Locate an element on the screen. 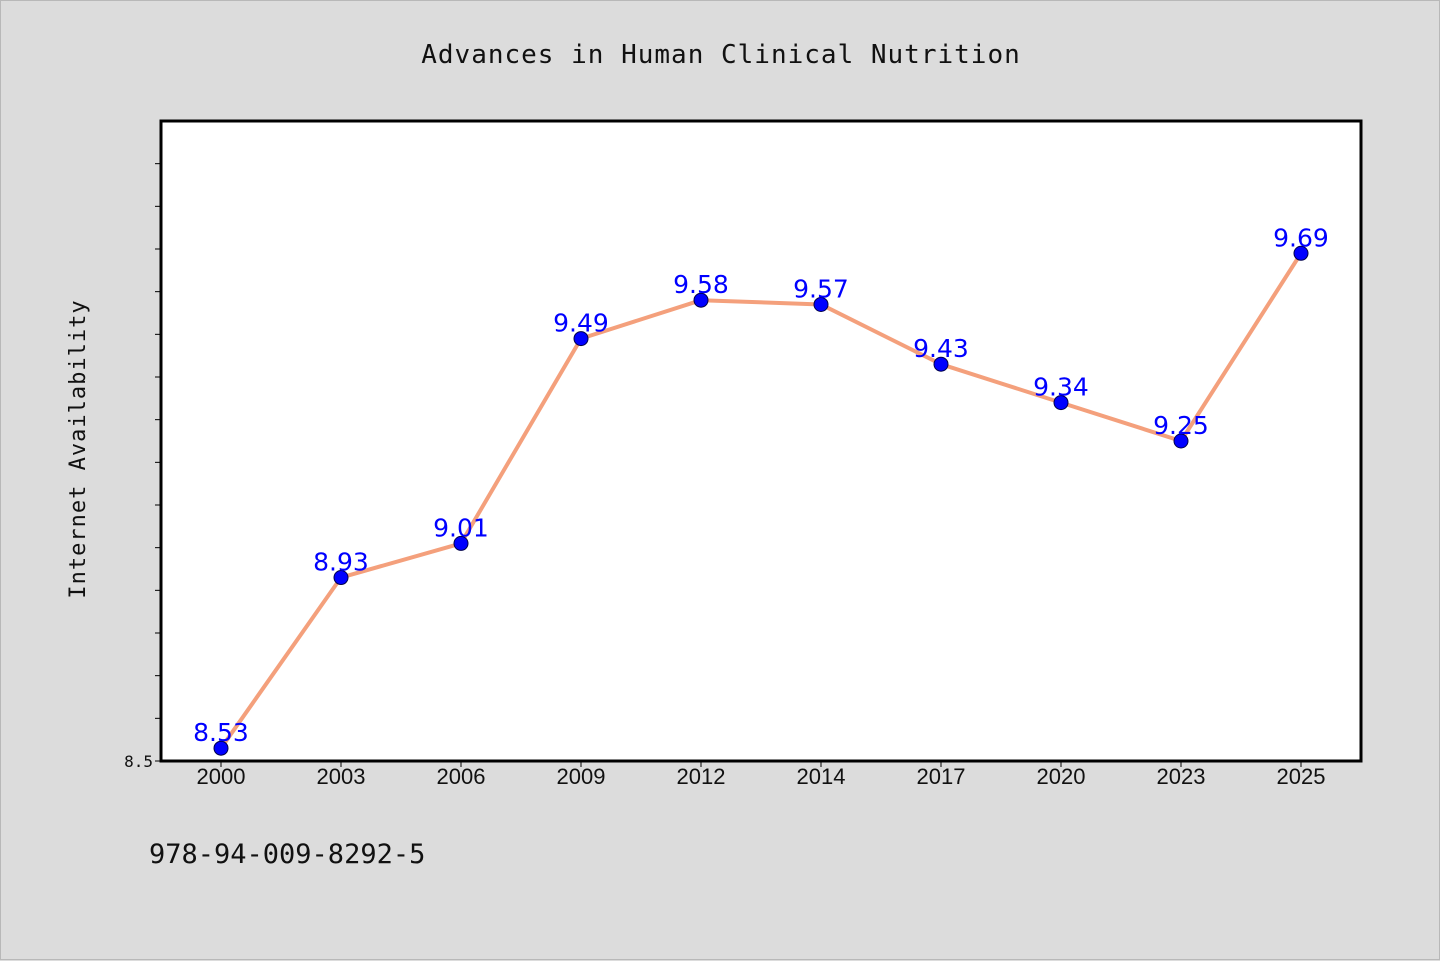 This screenshot has width=1440, height=961. data-label: 9.49 is located at coordinates (581, 323).